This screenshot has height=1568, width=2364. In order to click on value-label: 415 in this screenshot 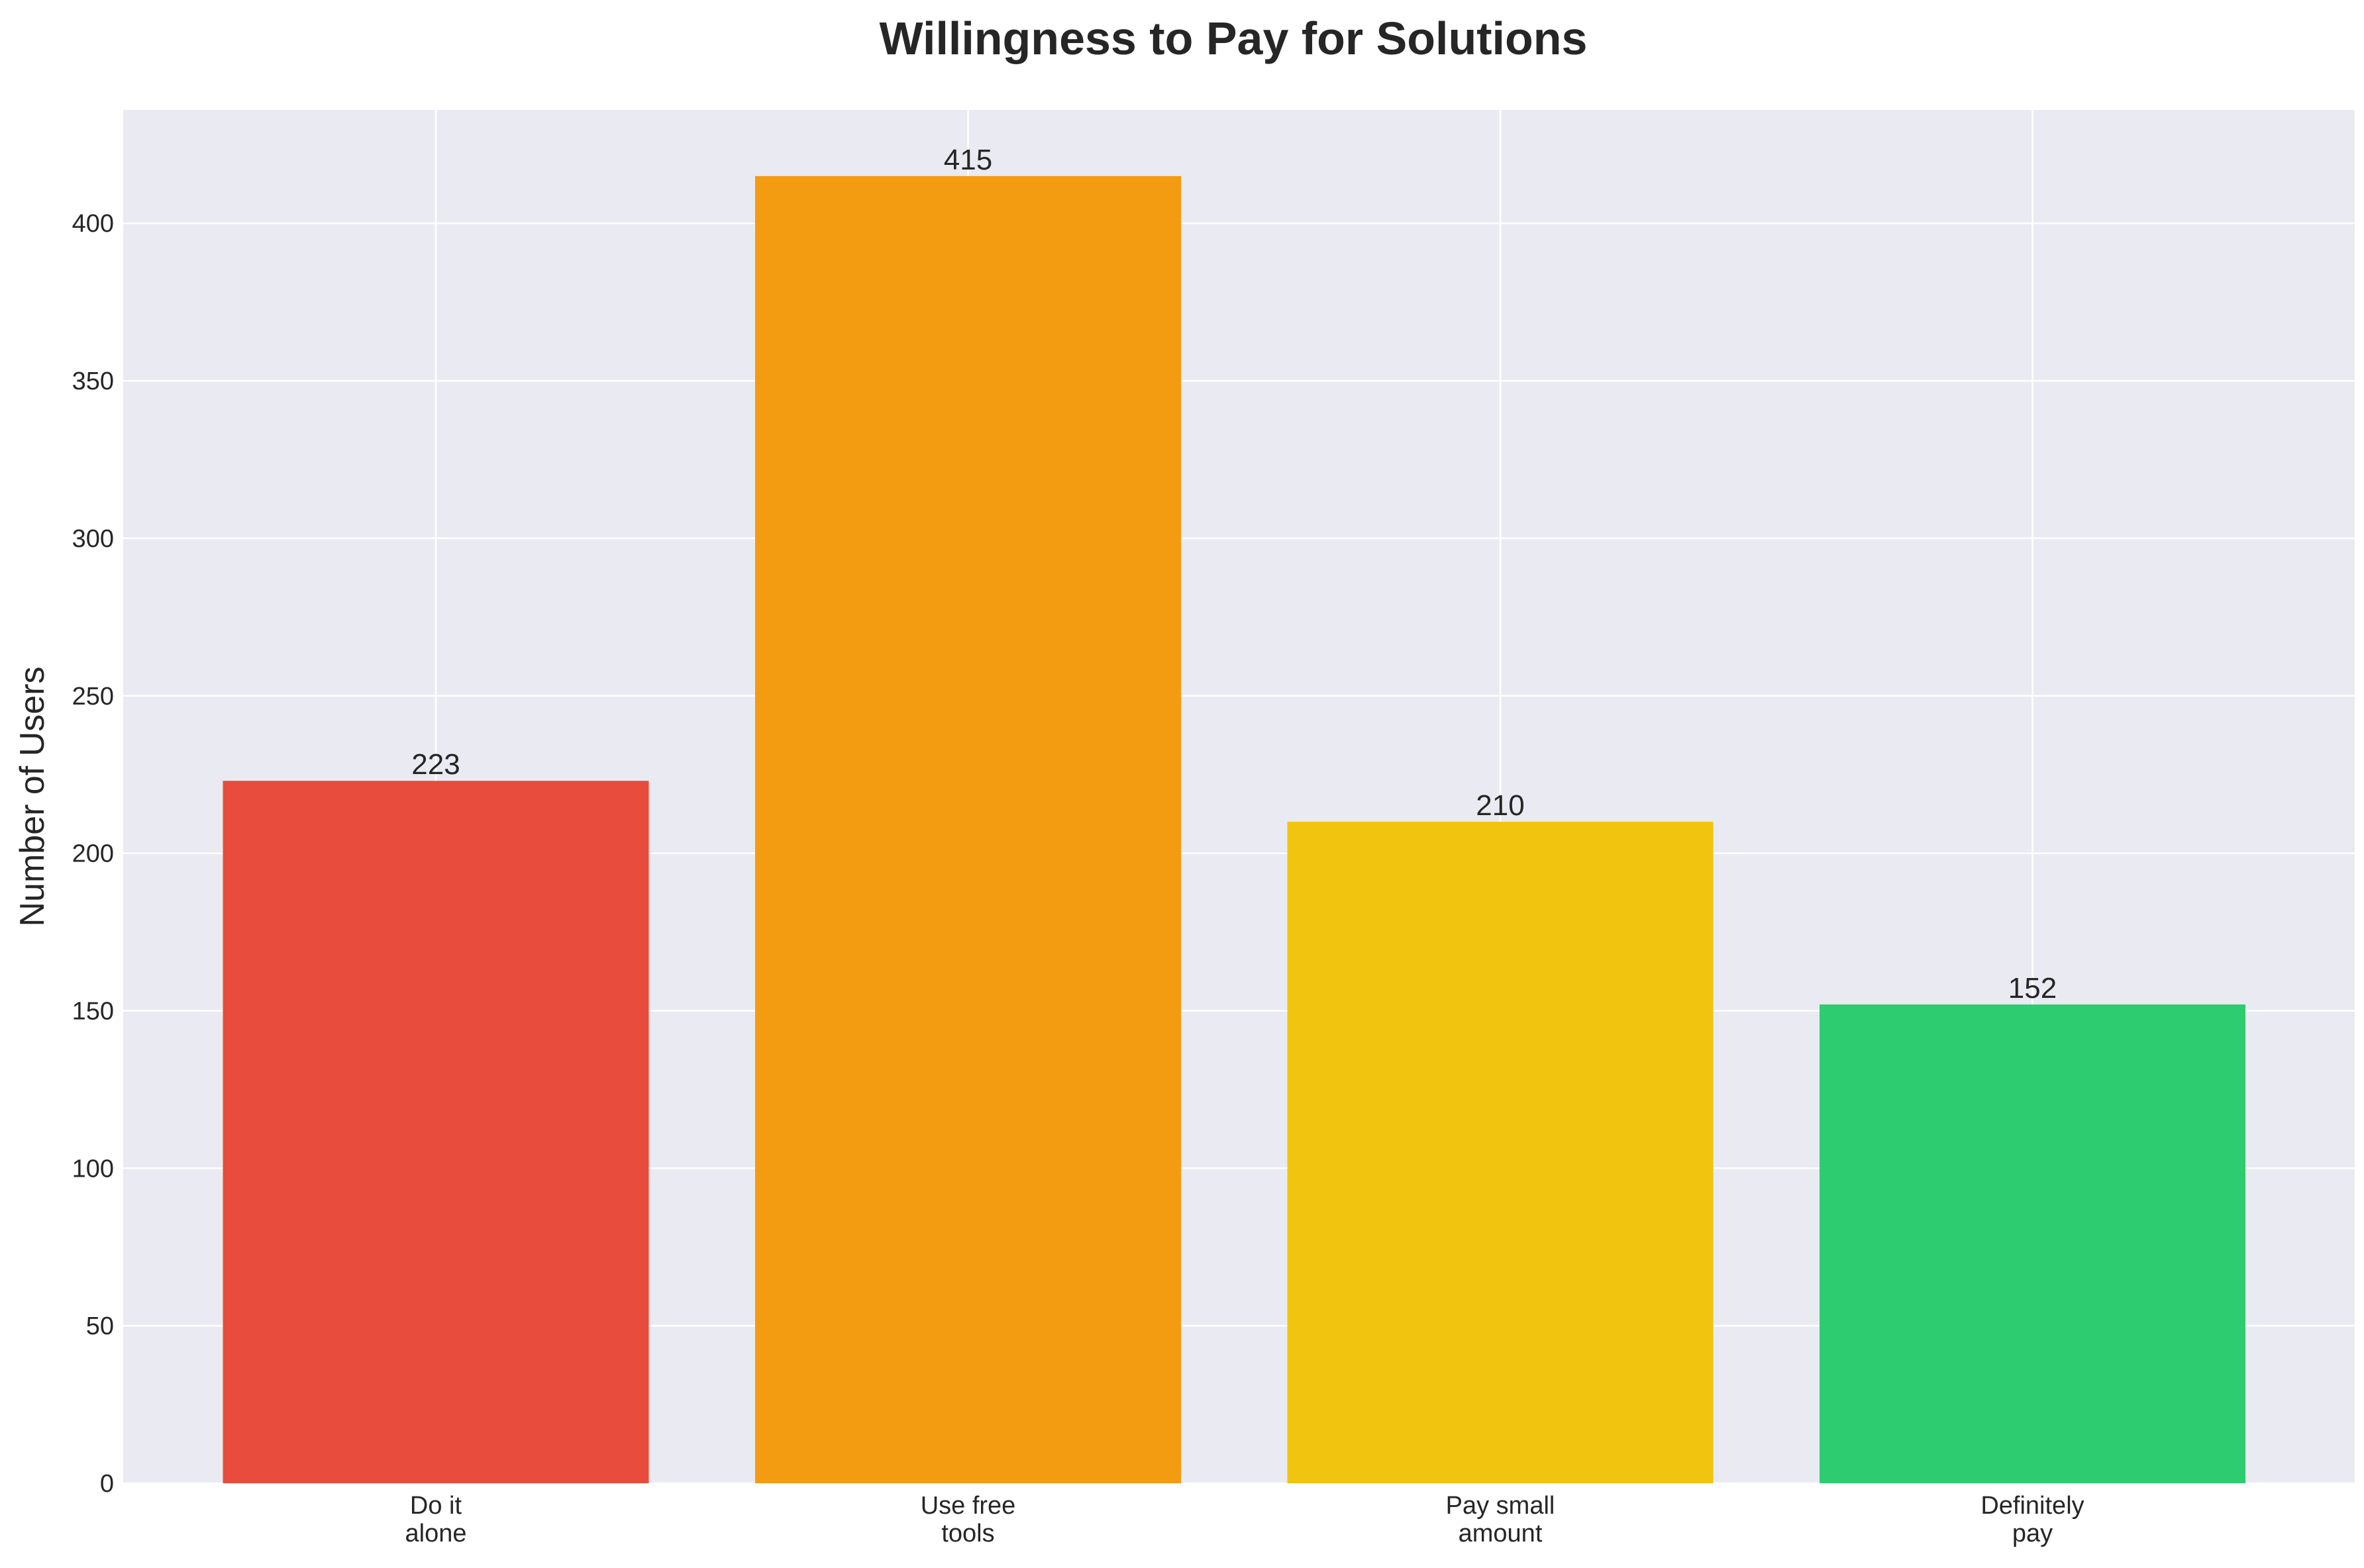, I will do `click(968, 160)`.